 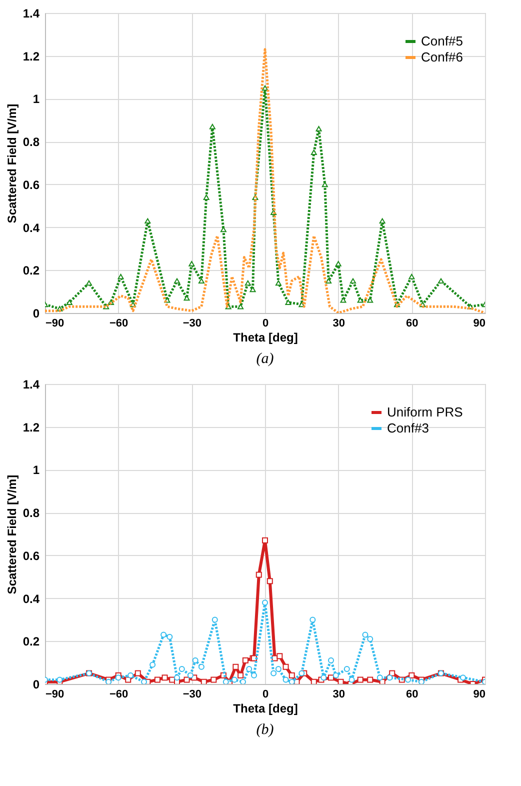 What do you see at coordinates (442, 57) in the screenshot?
I see `legend-label: Conf#6` at bounding box center [442, 57].